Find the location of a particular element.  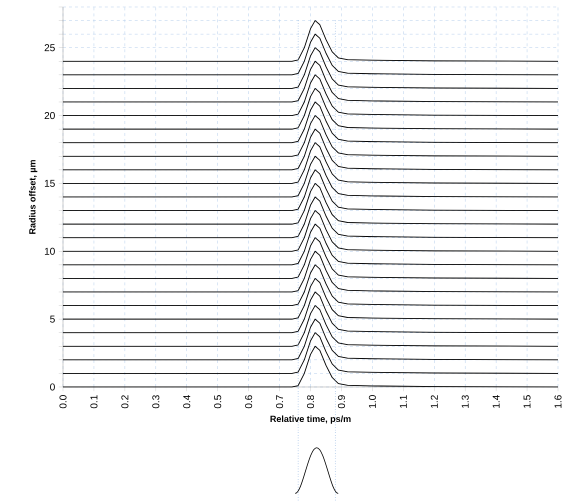

y-axis-title: Radius offset, µm is located at coordinates (33, 197).